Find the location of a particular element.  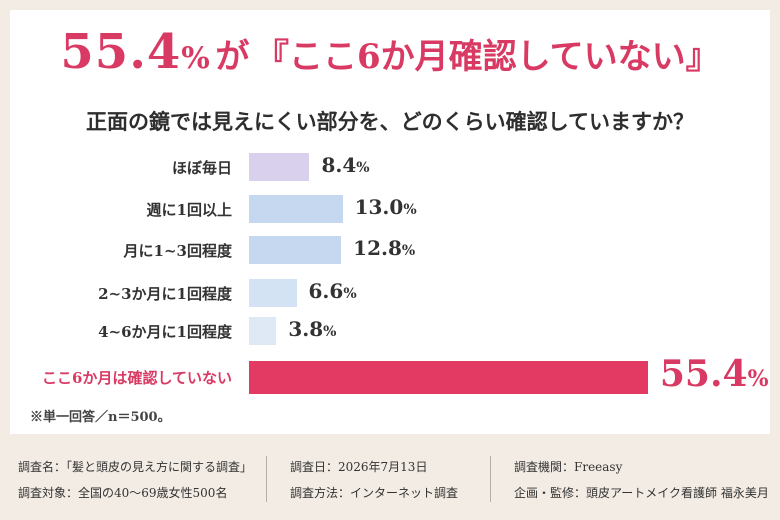

value-label: 13.0% is located at coordinates (386, 207).